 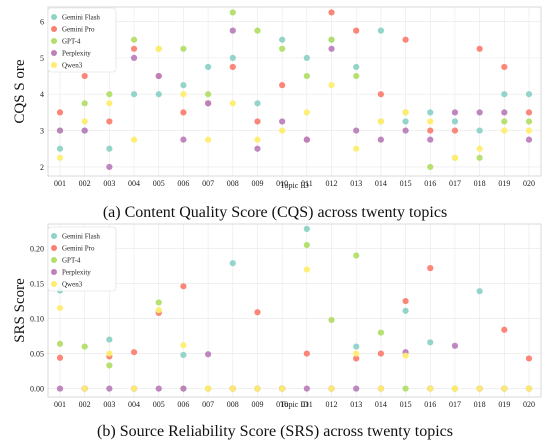 What do you see at coordinates (20, 310) in the screenshot?
I see `y-axis-title: SRS Score` at bounding box center [20, 310].